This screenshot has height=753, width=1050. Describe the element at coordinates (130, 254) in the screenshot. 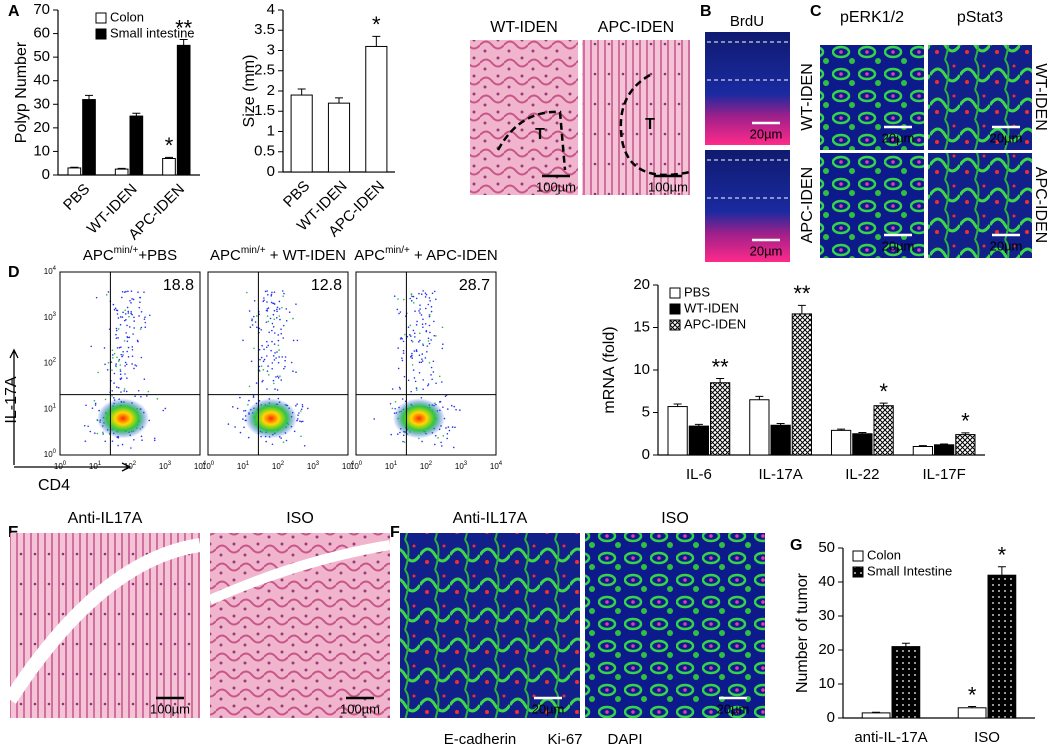

I see `flow-title: APCmin/++PBS` at that location.